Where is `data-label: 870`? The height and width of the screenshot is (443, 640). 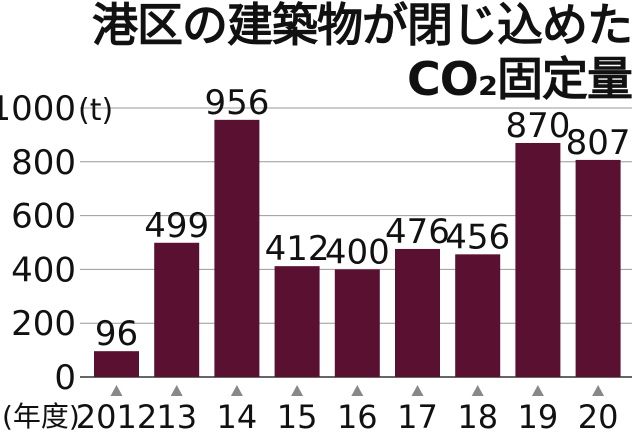
data-label: 870 is located at coordinates (537, 126).